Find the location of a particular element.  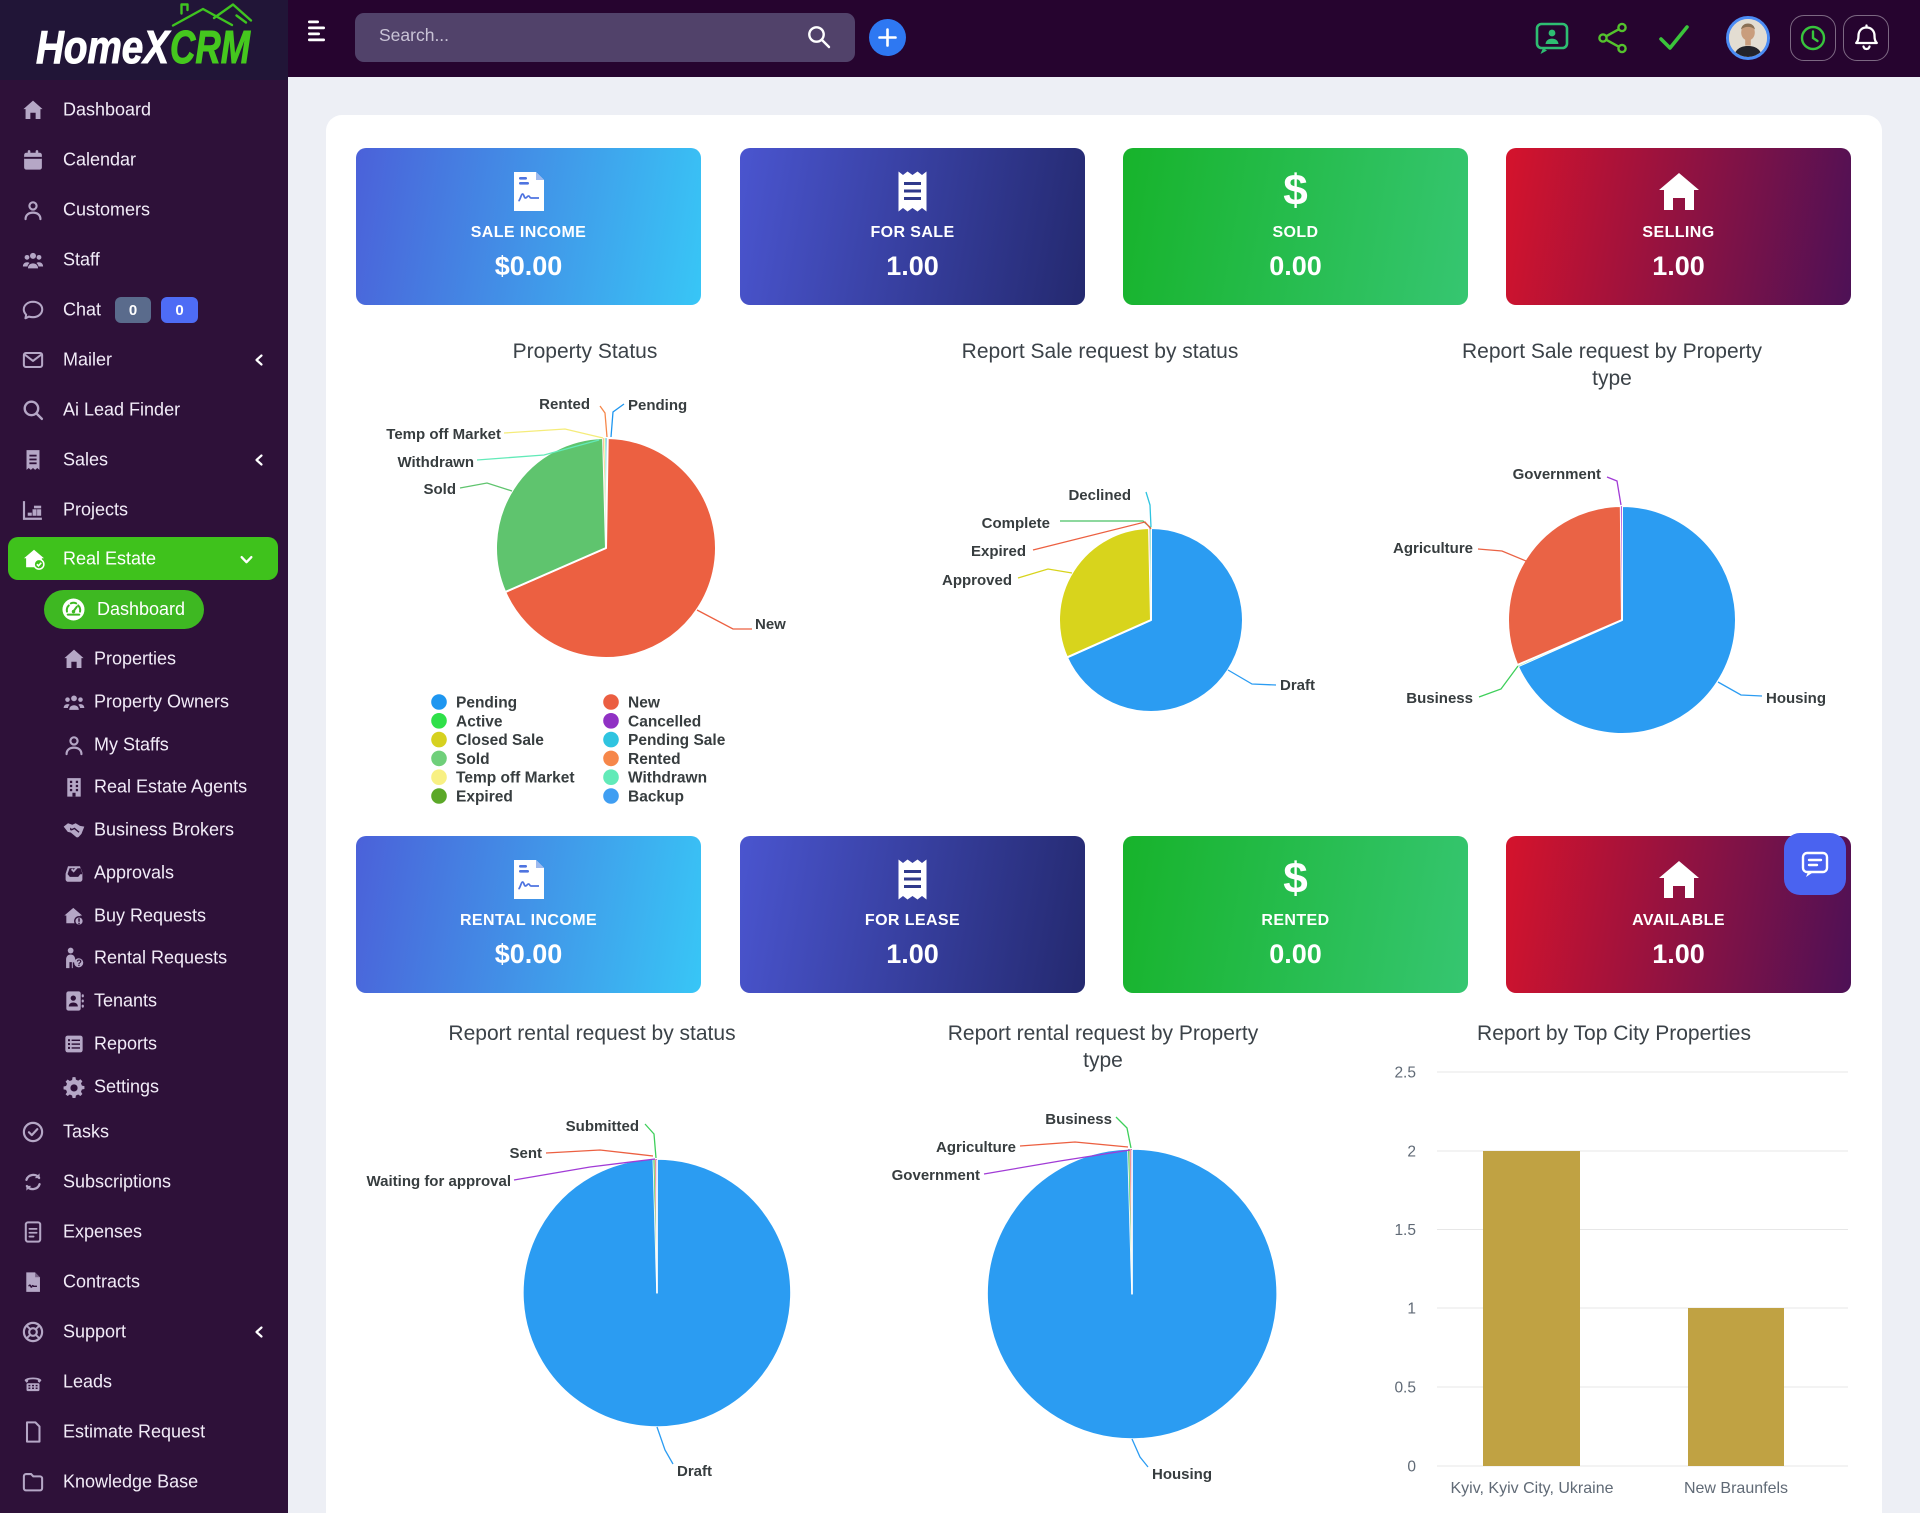

svg-text: HomeX is located at coordinates (103, 47).